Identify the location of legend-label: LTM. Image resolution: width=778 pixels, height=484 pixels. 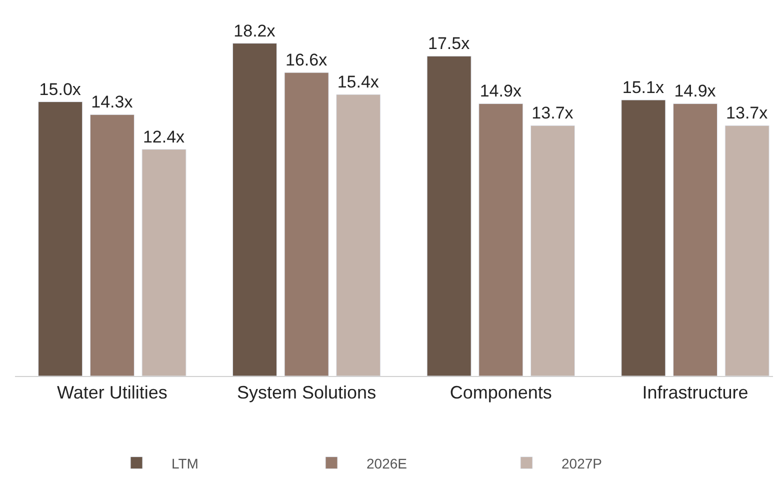
(185, 463).